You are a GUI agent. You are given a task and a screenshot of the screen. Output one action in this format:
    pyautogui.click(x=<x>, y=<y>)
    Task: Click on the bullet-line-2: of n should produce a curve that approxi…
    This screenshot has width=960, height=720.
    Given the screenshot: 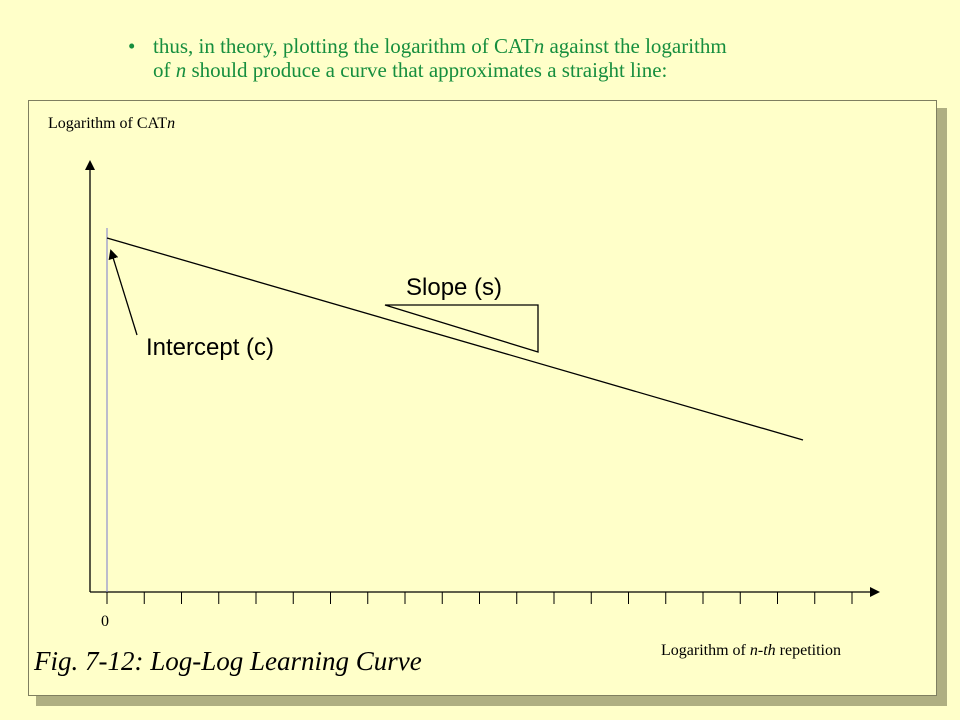 What is the action you would take?
    pyautogui.click(x=410, y=70)
    